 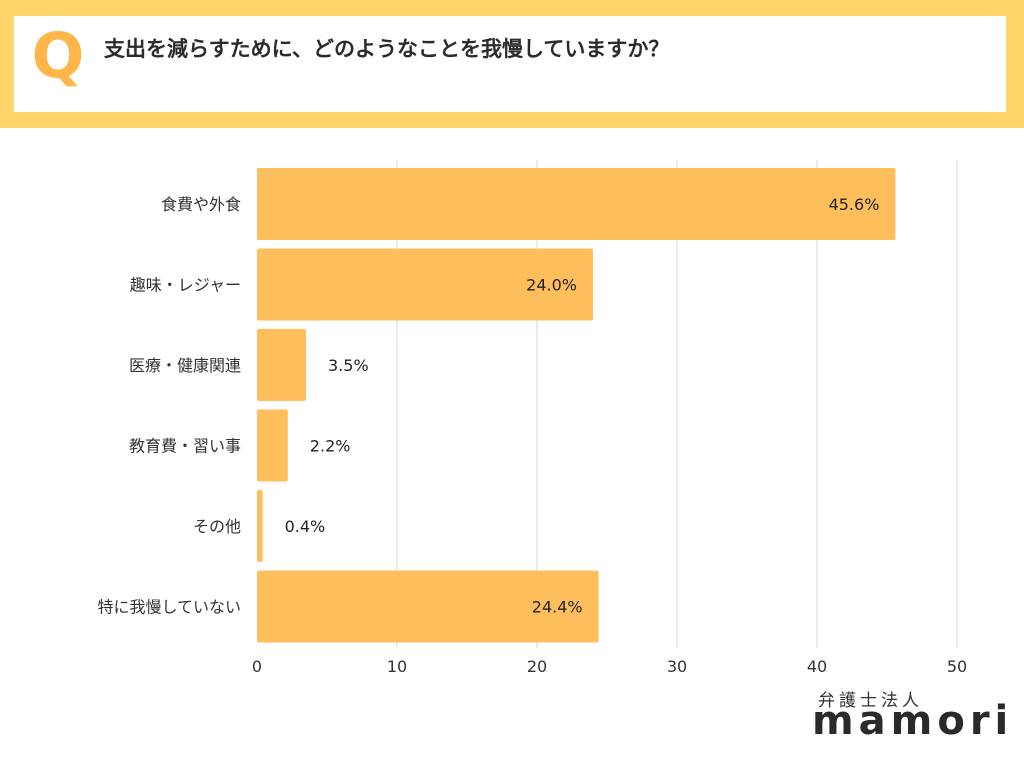 I want to click on category-label: 趣味・レジャー, so click(x=185, y=285).